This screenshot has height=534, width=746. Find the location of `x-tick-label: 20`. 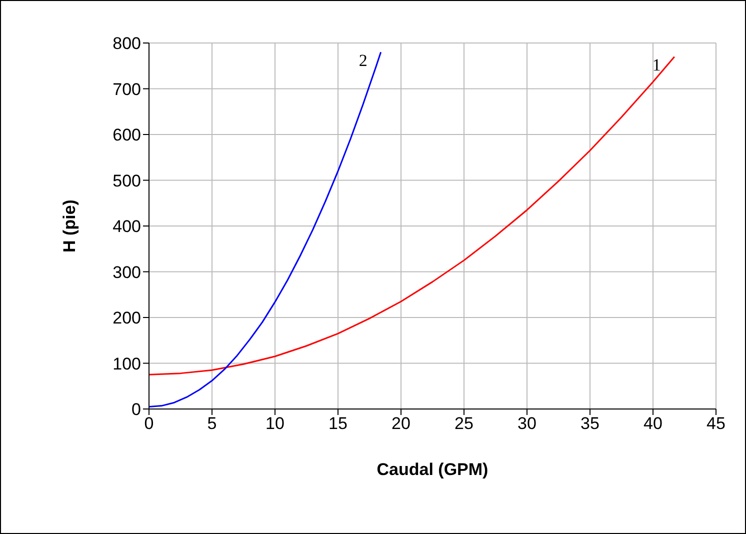

x-tick-label: 20 is located at coordinates (401, 424).